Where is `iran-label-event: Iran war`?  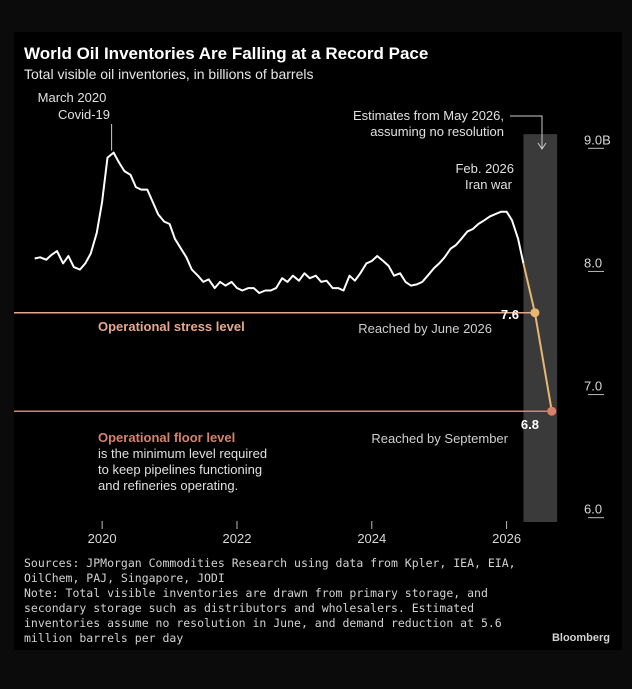 iran-label-event: Iran war is located at coordinates (489, 184).